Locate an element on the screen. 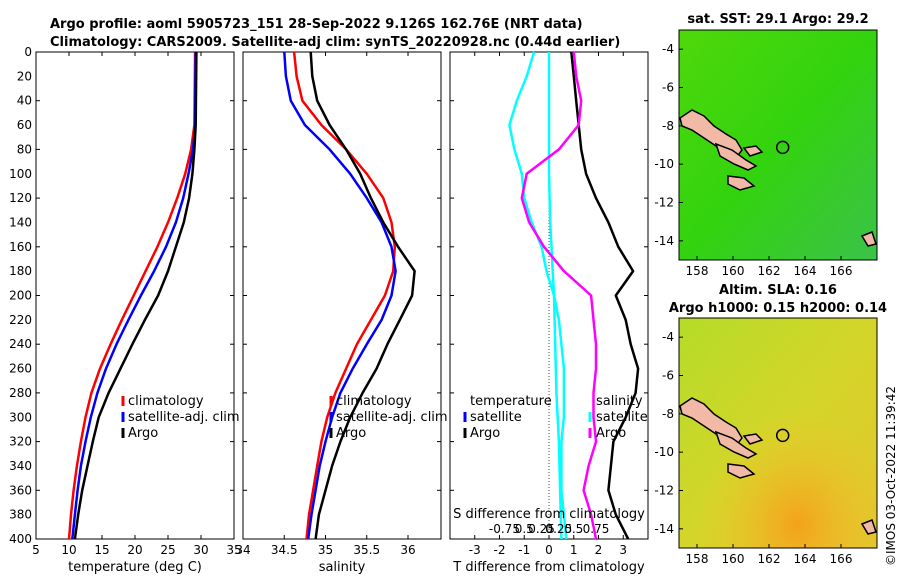 This screenshot has height=580, width=900. series-line-salinity-satellite is located at coordinates (555, 296).